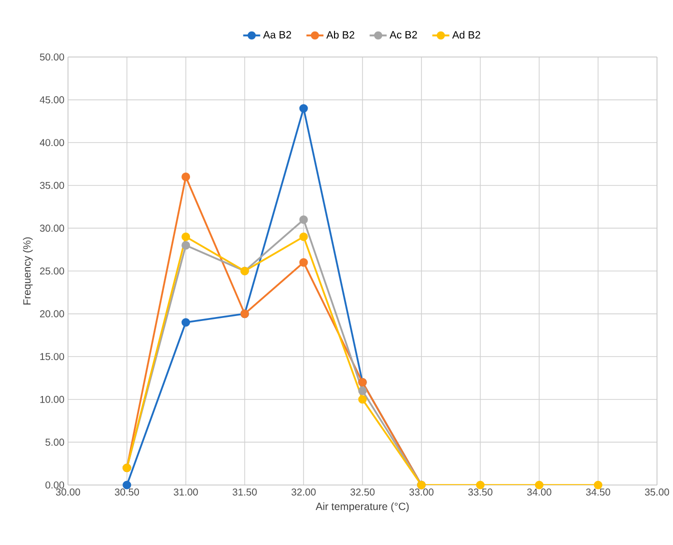  Describe the element at coordinates (340, 34) in the screenshot. I see `legend-label: Ab B2` at that location.